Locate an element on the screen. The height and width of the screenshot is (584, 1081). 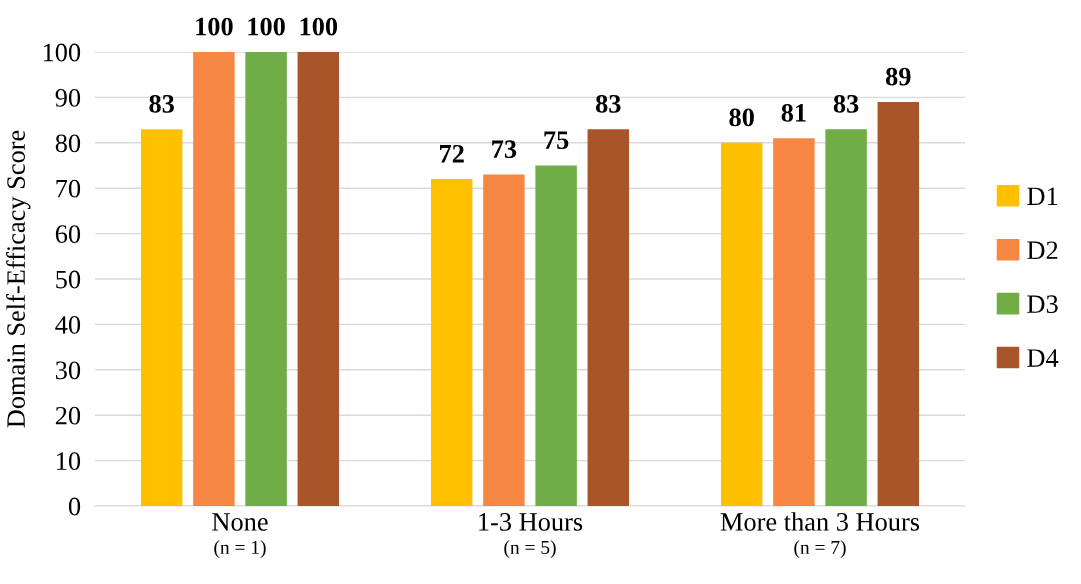
y-tick-label: 50 is located at coordinates (68, 279).